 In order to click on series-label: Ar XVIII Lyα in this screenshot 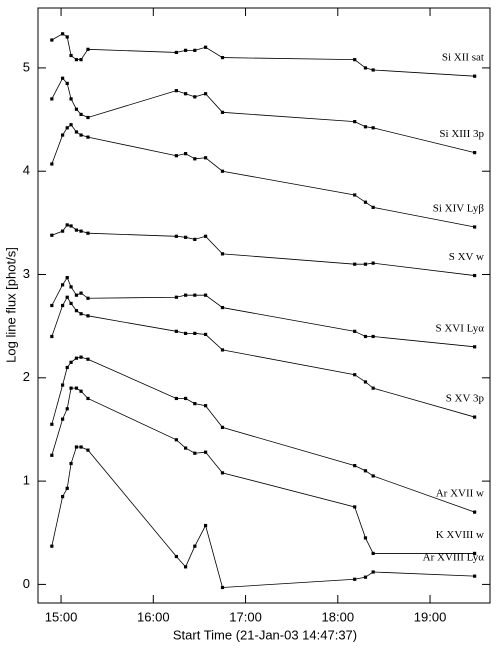, I will do `click(454, 558)`.